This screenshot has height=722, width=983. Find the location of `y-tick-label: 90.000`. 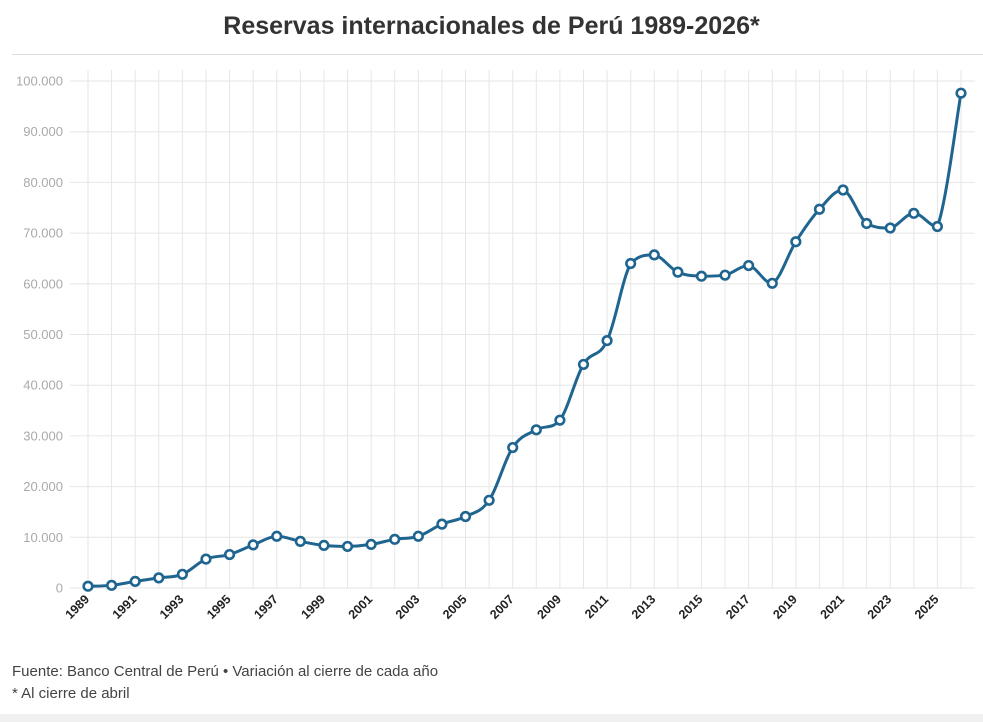

y-tick-label: 90.000 is located at coordinates (43, 131).